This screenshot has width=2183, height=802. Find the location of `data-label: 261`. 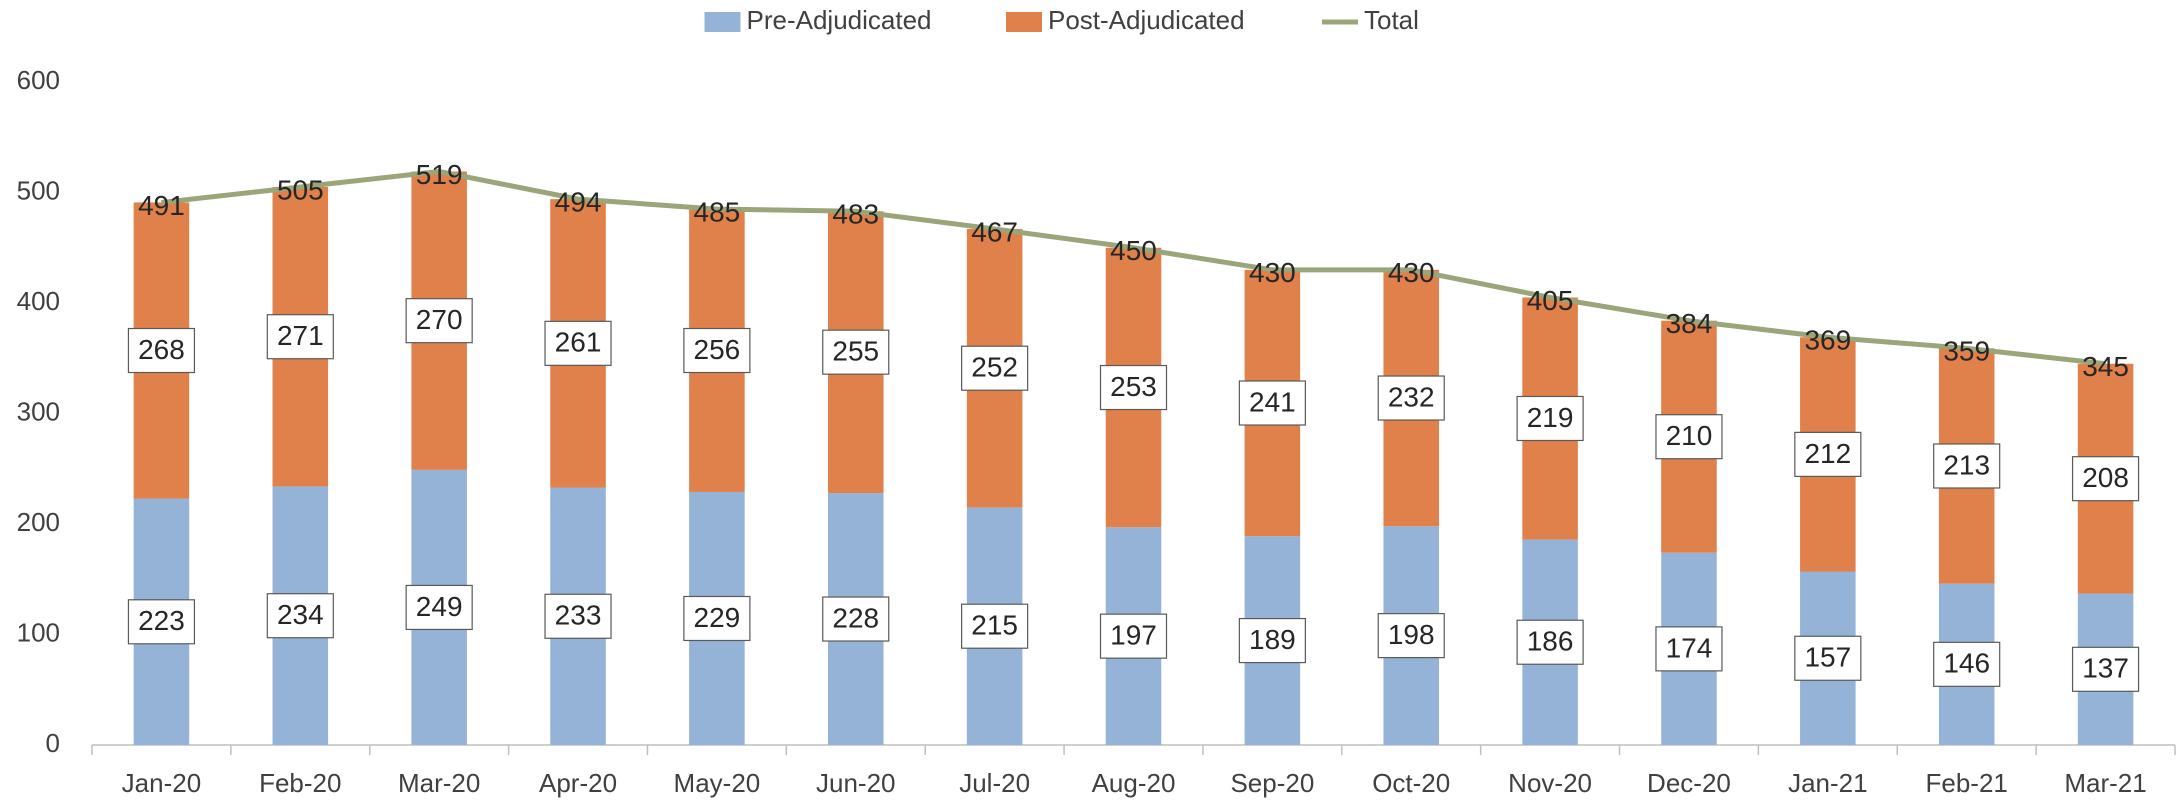

data-label: 261 is located at coordinates (578, 342).